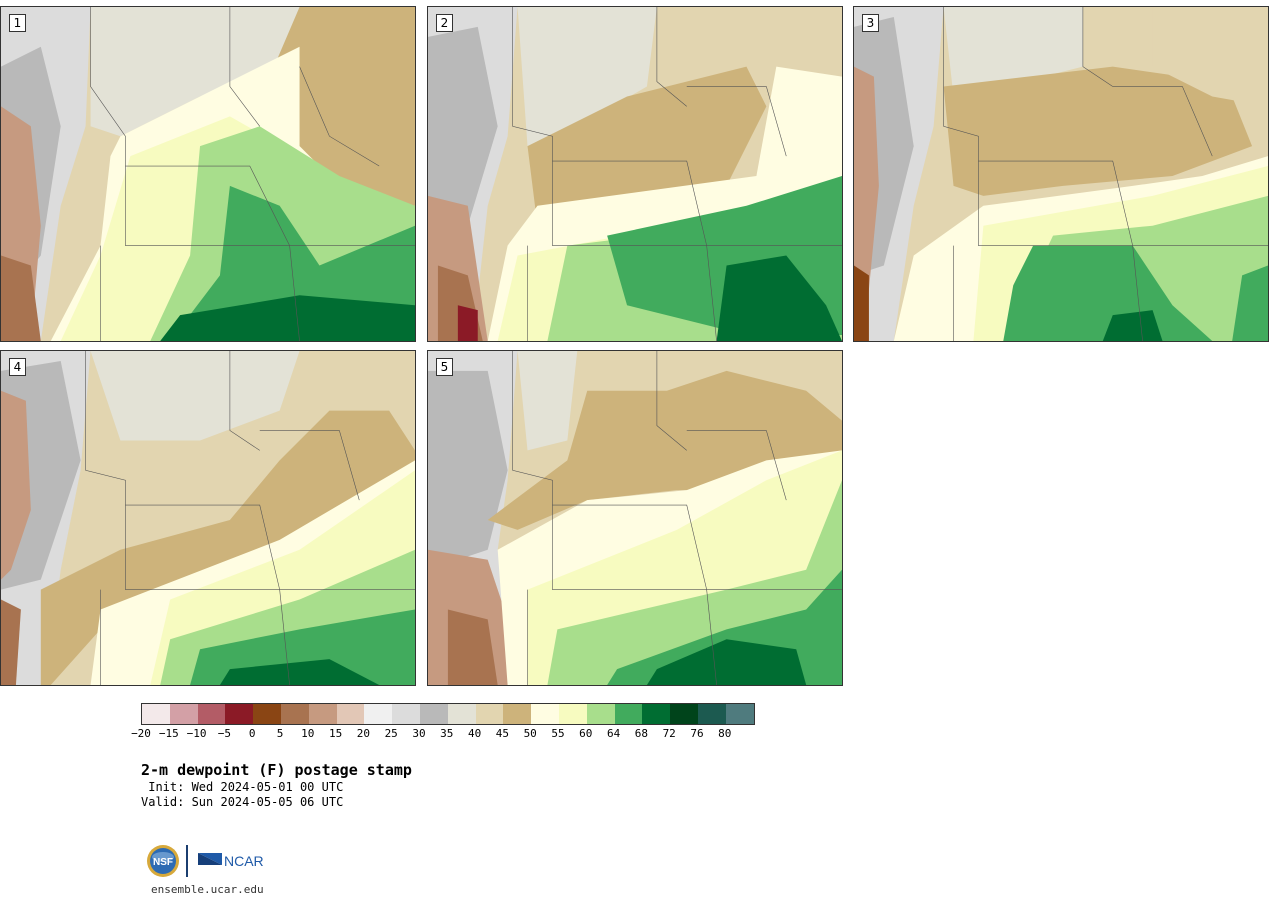 The width and height of the screenshot is (1280, 901). Describe the element at coordinates (17, 23) in the screenshot. I see `panel-number: 1` at that location.